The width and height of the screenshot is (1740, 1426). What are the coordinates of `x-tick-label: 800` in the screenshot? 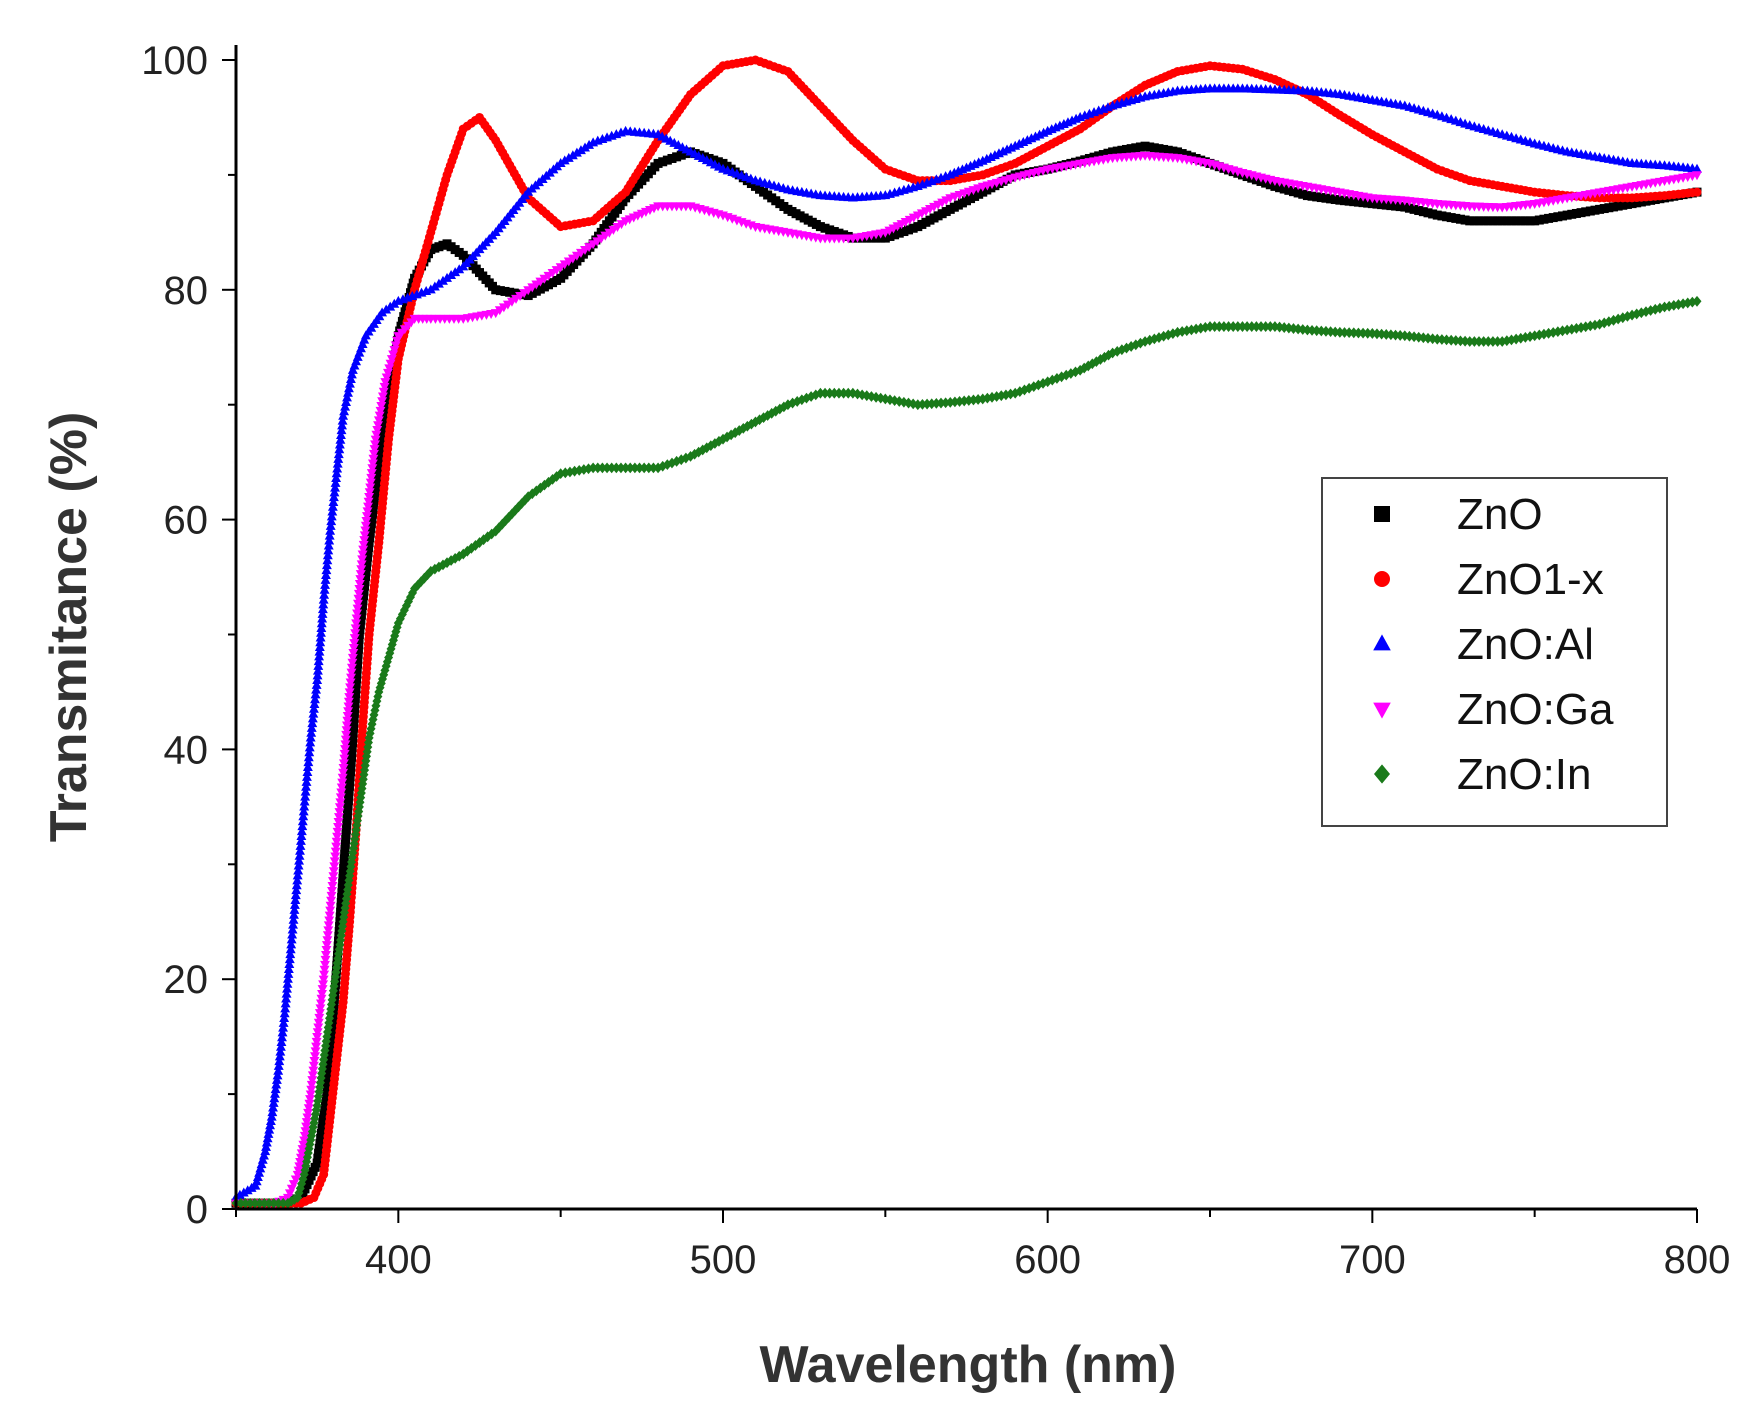 It's located at (1697, 1260).